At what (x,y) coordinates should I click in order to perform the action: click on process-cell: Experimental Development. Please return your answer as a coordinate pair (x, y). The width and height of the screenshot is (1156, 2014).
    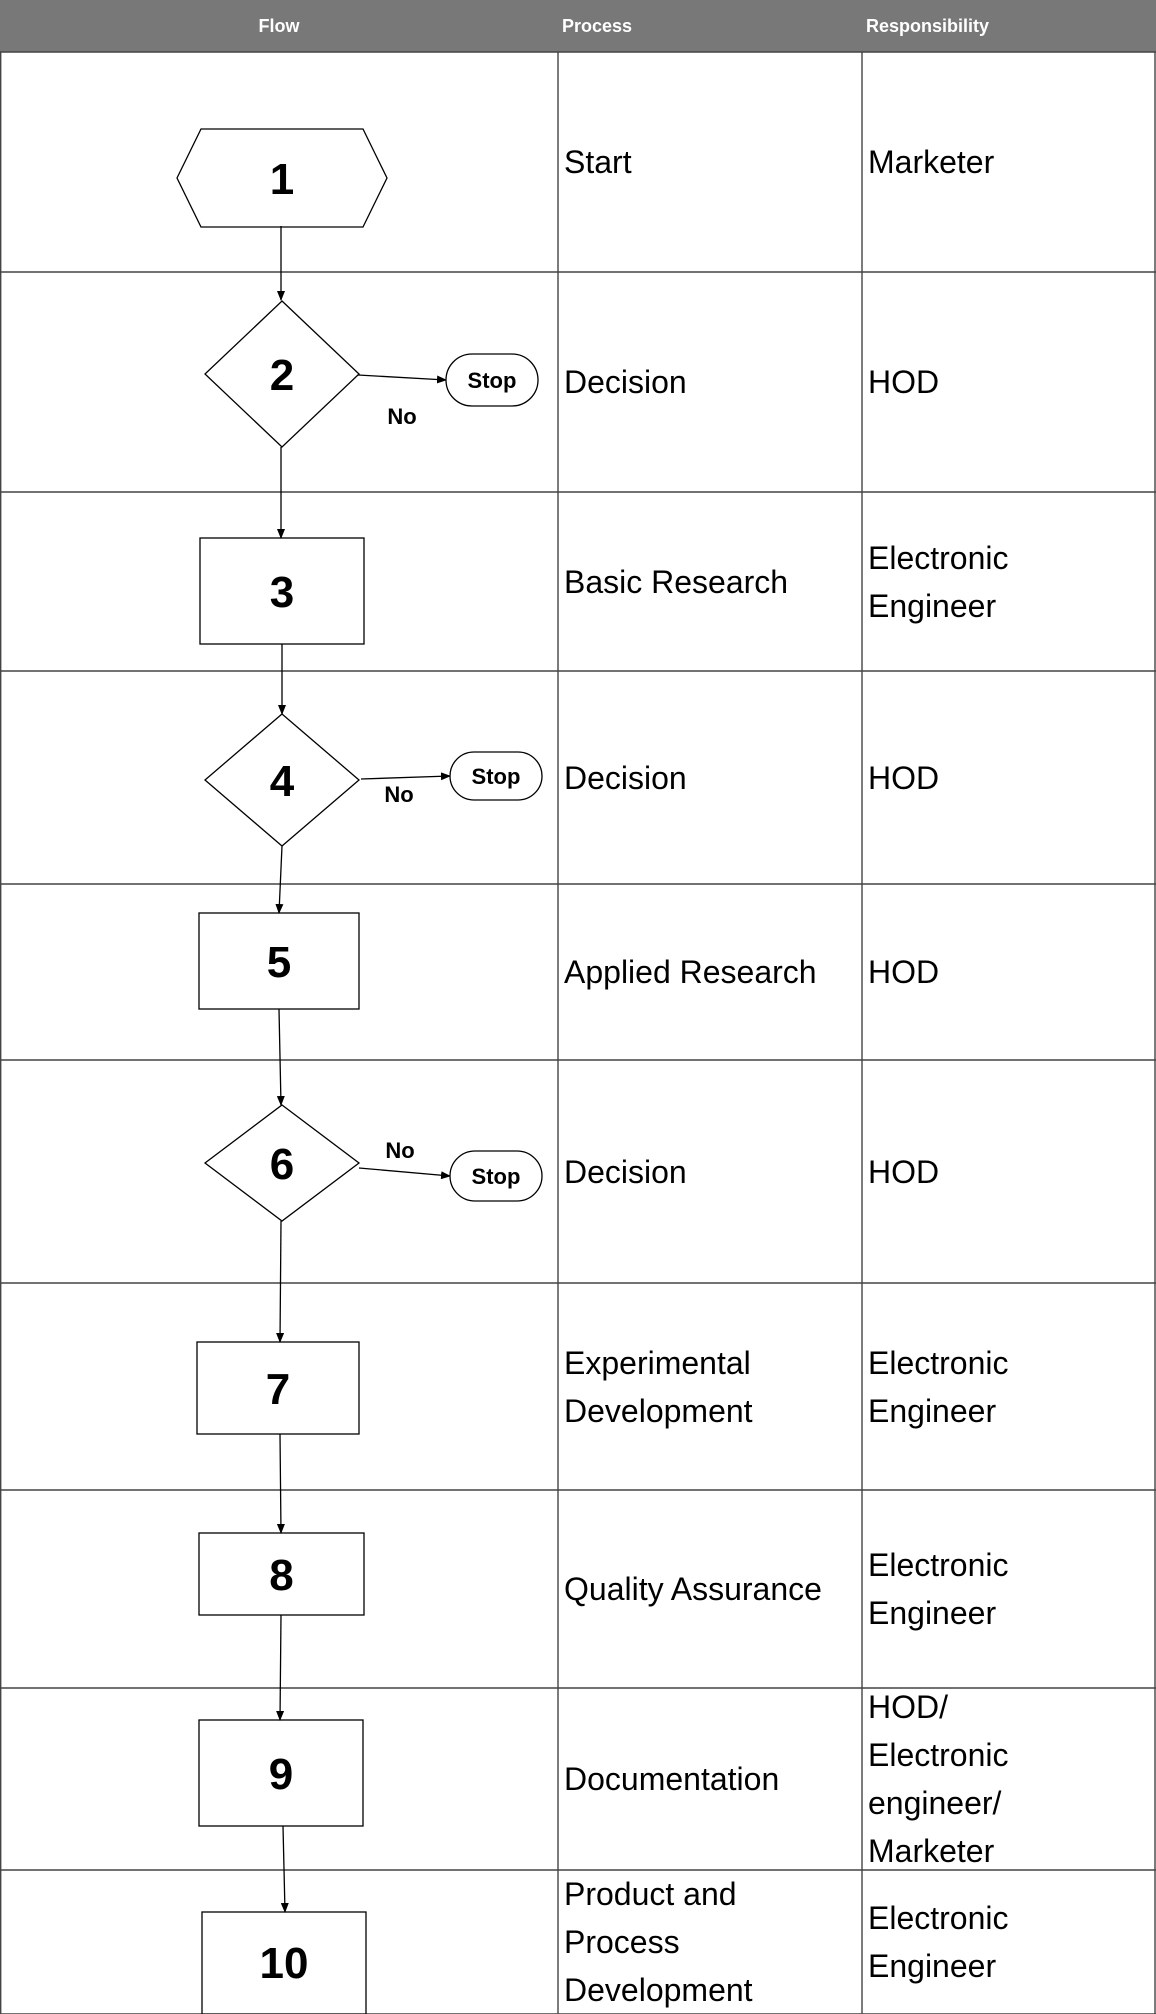
    Looking at the image, I should click on (658, 1386).